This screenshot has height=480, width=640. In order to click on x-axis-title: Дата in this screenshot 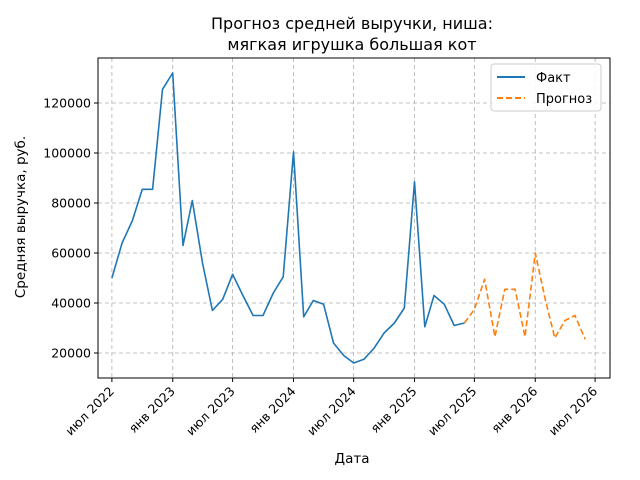, I will do `click(352, 459)`.